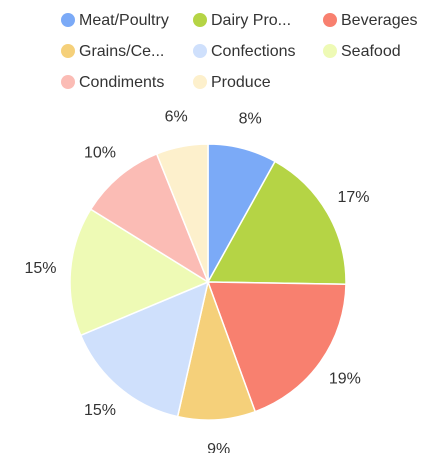 Image resolution: width=437 pixels, height=453 pixels. What do you see at coordinates (353, 197) in the screenshot?
I see `data-label: 17%` at bounding box center [353, 197].